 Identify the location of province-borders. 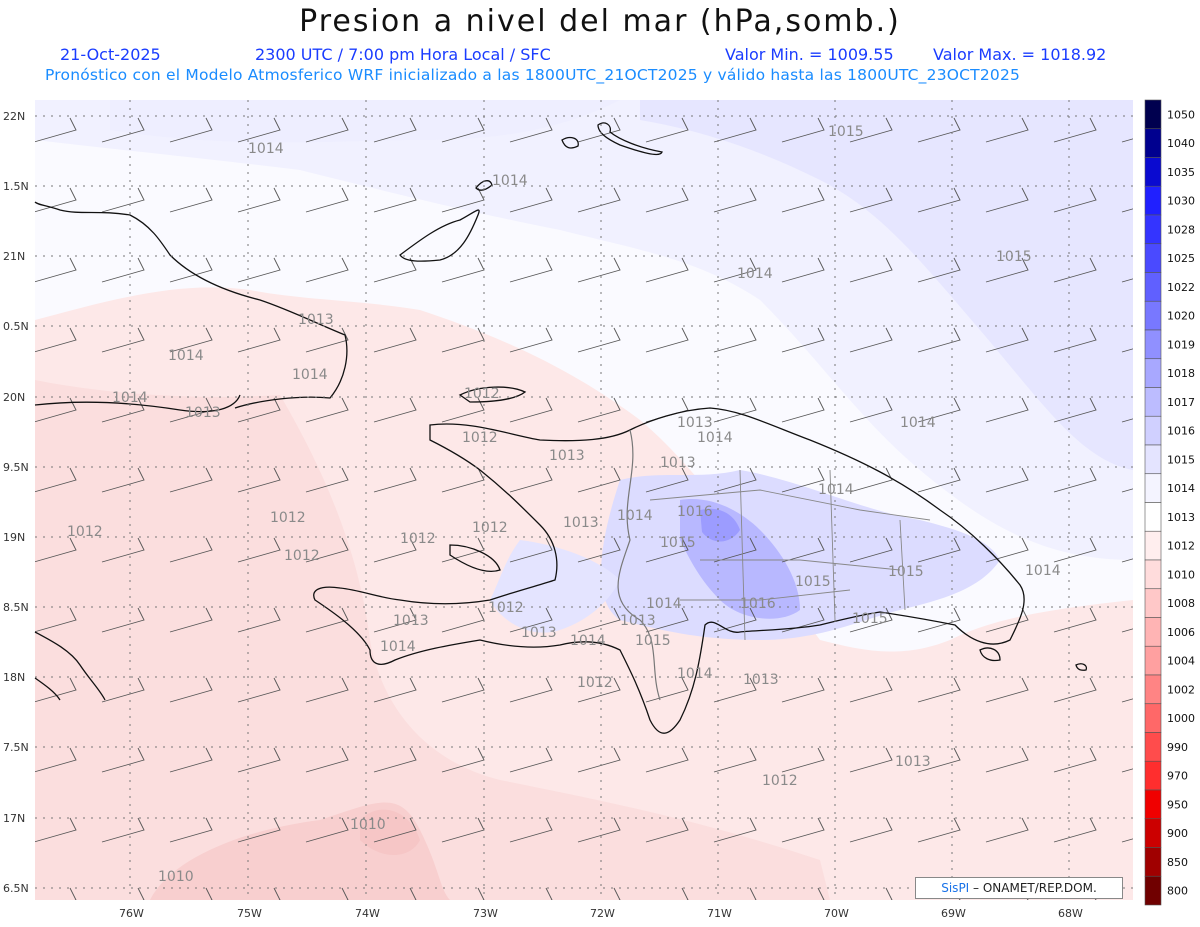
(790, 555).